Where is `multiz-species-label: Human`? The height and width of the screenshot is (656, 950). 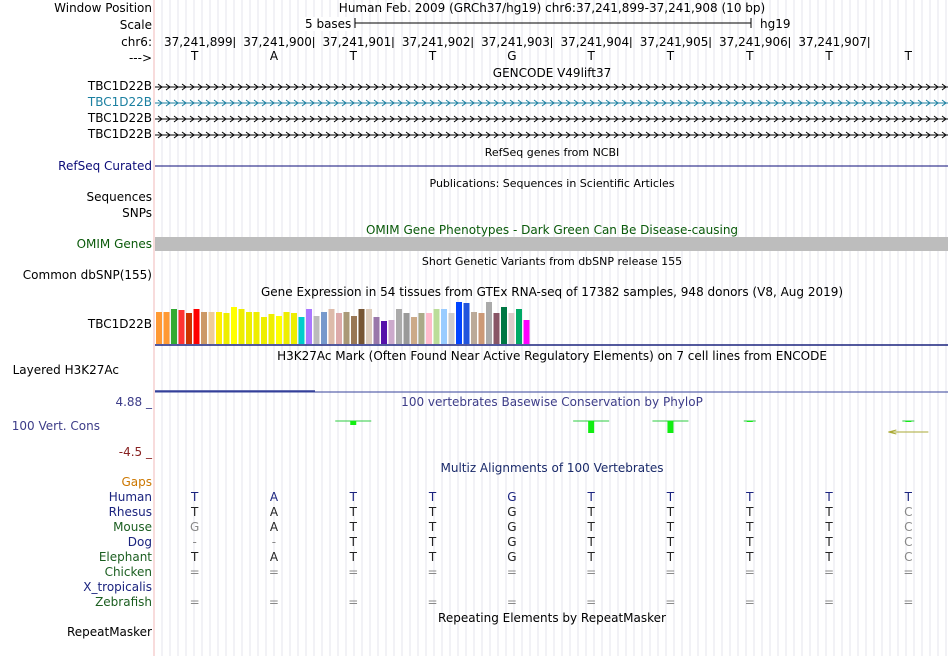
multiz-species-label: Human is located at coordinates (130, 497).